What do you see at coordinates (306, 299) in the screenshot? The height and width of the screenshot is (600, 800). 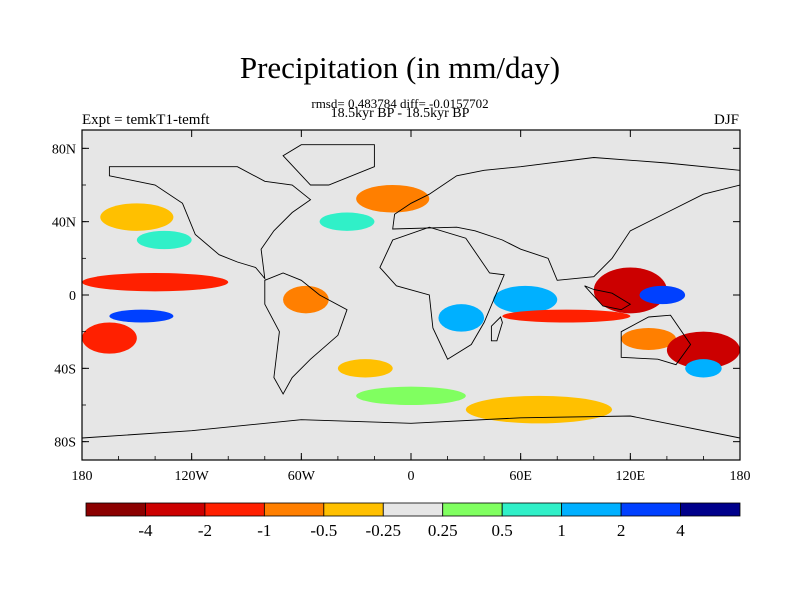 I see `anomaly-region-amazon-dry` at bounding box center [306, 299].